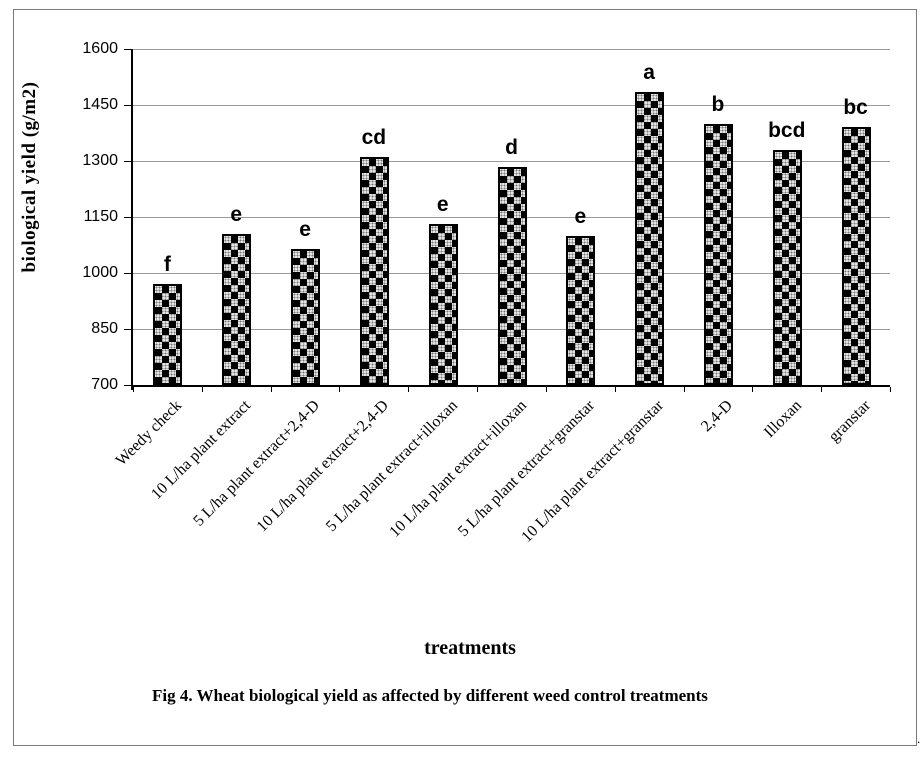 This screenshot has height=760, width=924. What do you see at coordinates (29, 177) in the screenshot?
I see `y-axis-title: biological yield (g/m2)` at bounding box center [29, 177].